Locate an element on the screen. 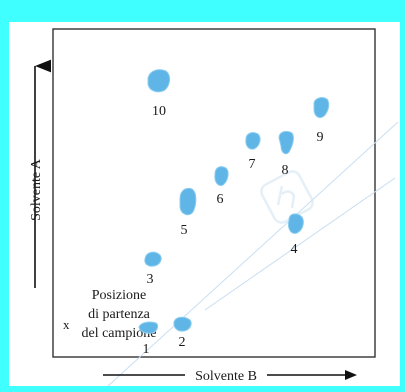 This screenshot has height=392, width=405. right-border is located at coordinates (402, 196).